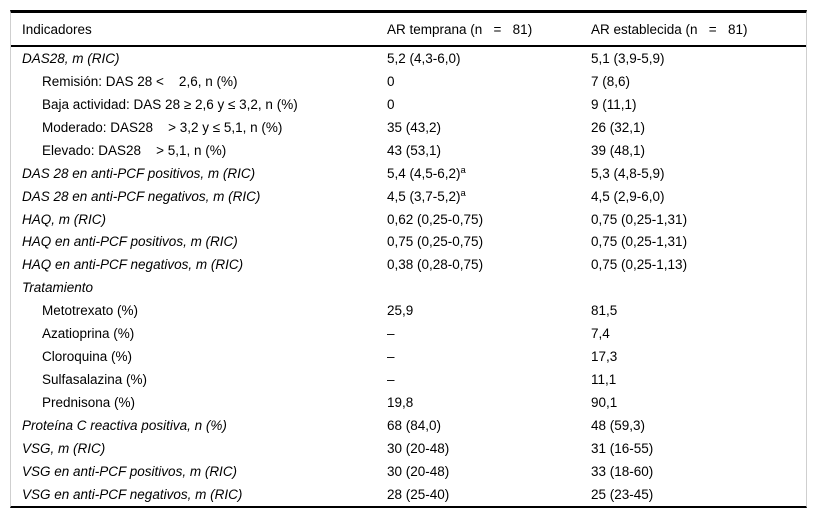  What do you see at coordinates (414, 127) in the screenshot?
I see `value-text: 35 (43,2)` at bounding box center [414, 127].